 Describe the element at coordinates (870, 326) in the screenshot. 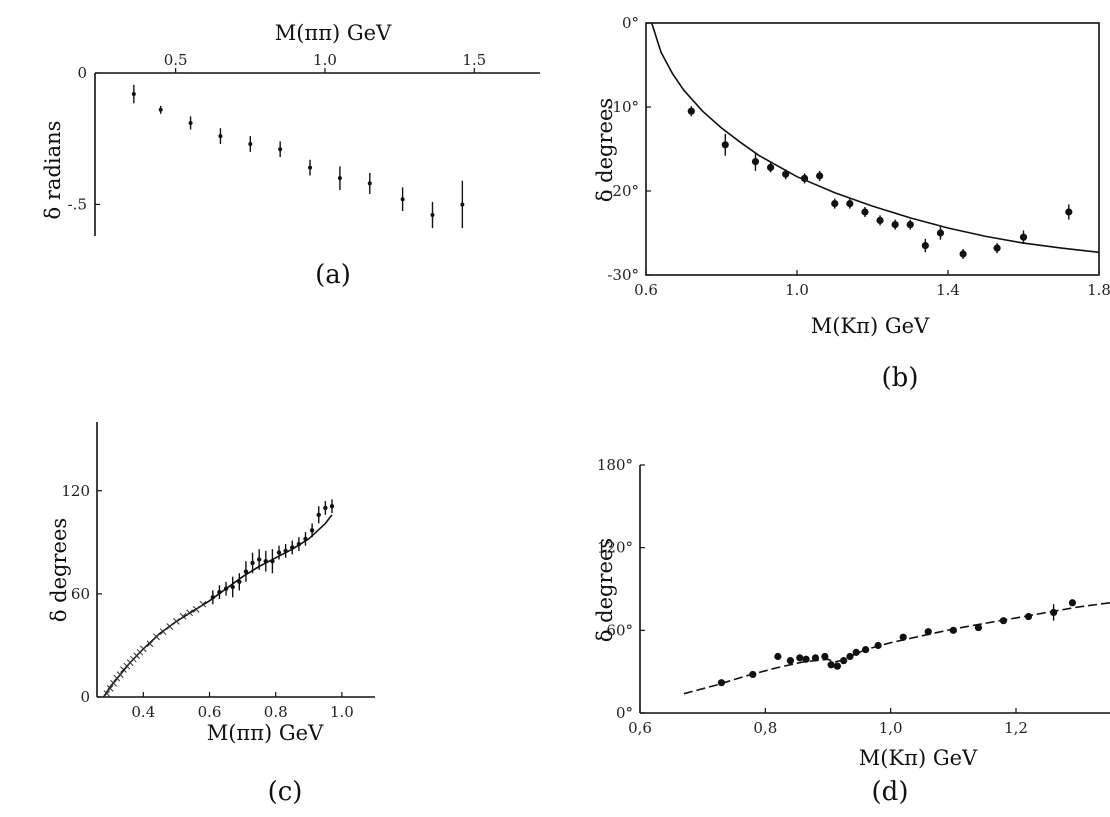

I see `x-axis-title: M(Kπ) GeV` at that location.